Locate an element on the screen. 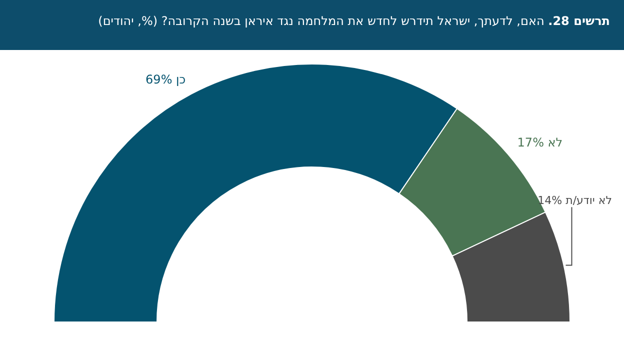 The width and height of the screenshot is (624, 338). chart-subtitle: האם, לדעתך, ישראל תידרש לחדש את המלחמה נגד איראן בשנה הקרובה? (%, יהודים) is located at coordinates (321, 21).